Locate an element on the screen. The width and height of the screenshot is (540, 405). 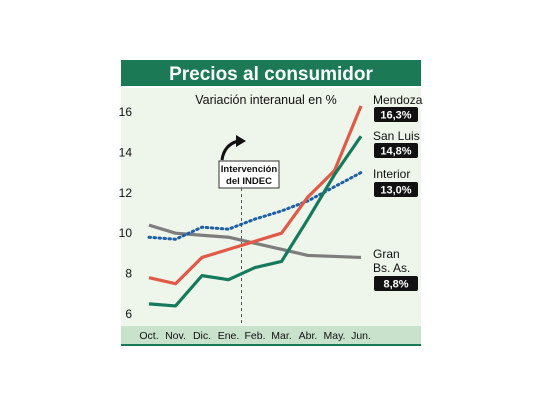
title-bar is located at coordinates (271, 73).